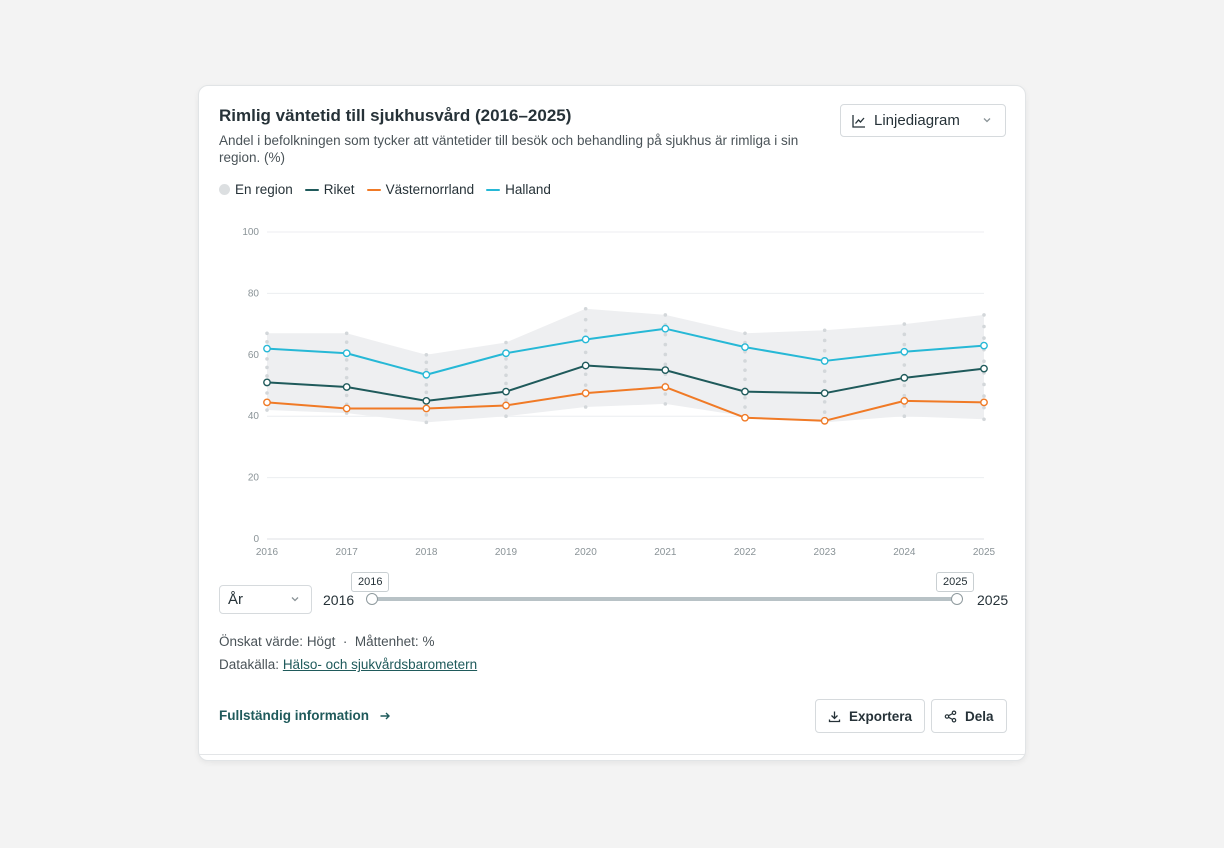  I want to click on region-band, so click(625, 365).